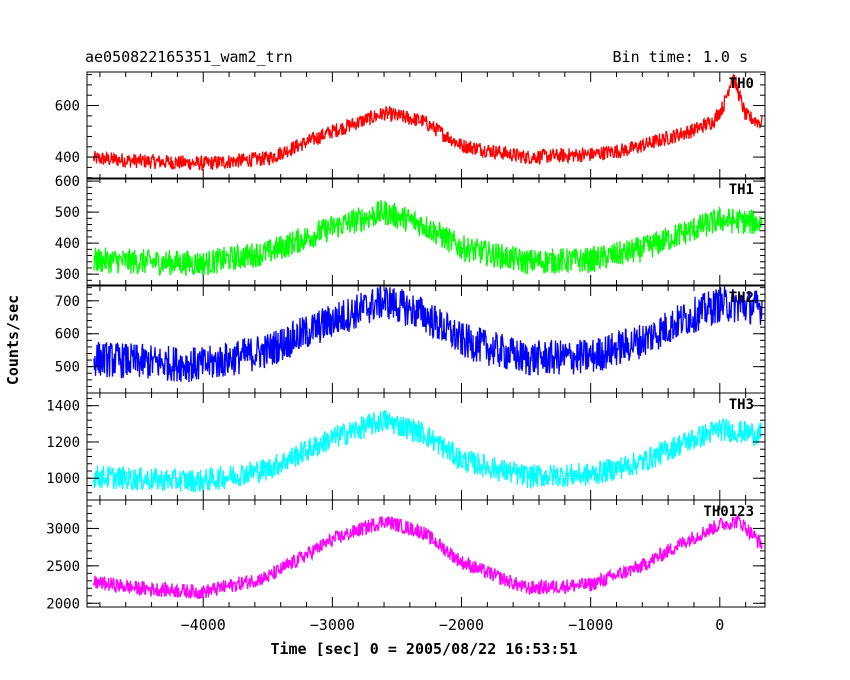  I want to click on panel-th1: 300 400 500 600 TH1, so click(410, 230).